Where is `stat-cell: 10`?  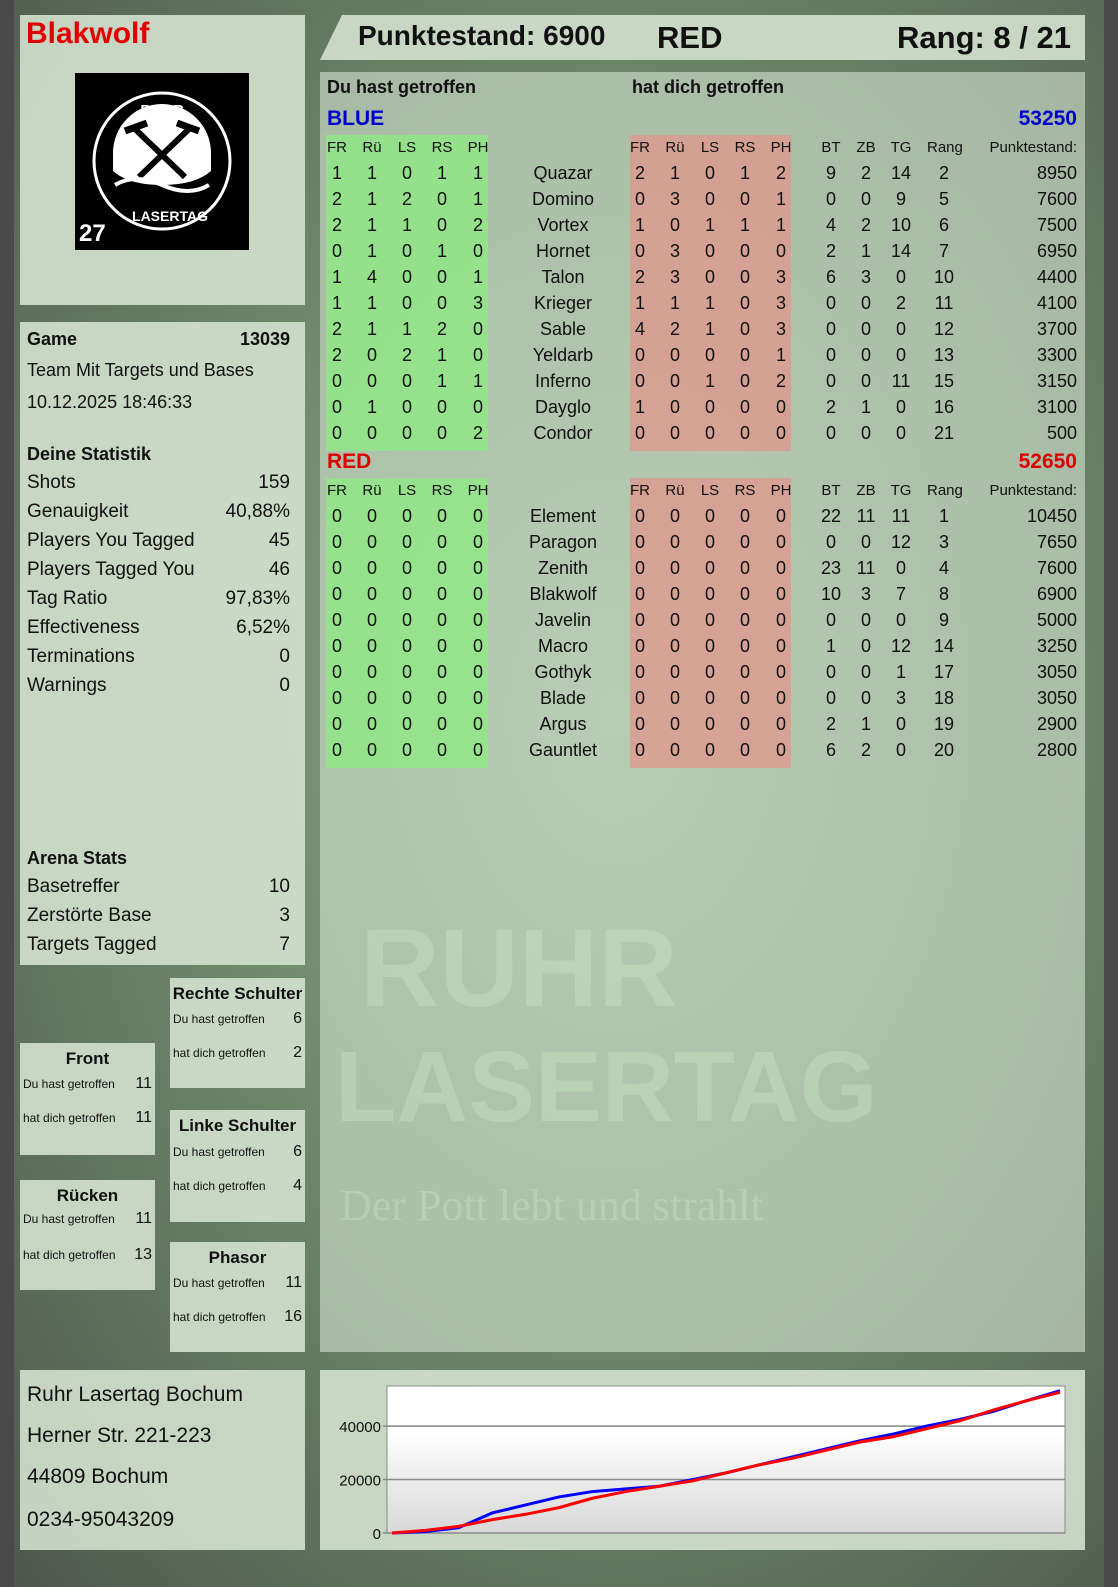 stat-cell: 10 is located at coordinates (831, 594).